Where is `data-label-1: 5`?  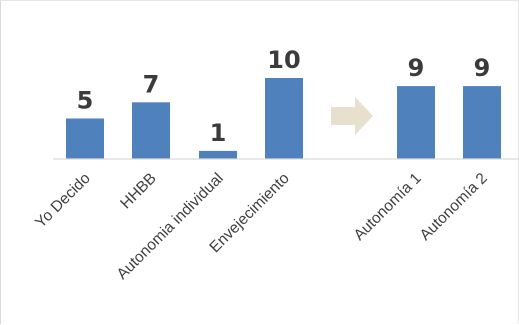 data-label-1: 5 is located at coordinates (85, 101).